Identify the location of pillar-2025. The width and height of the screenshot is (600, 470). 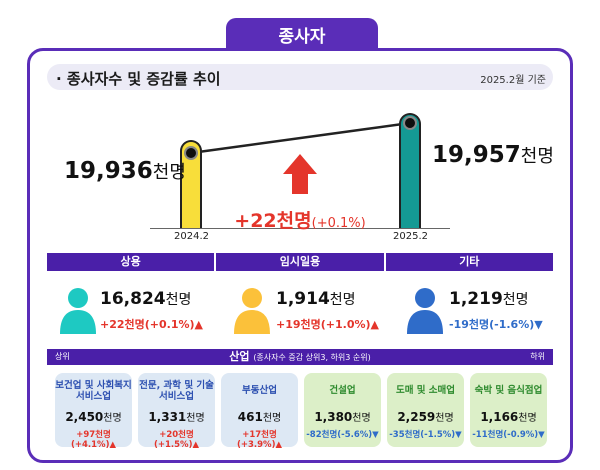
(410, 170).